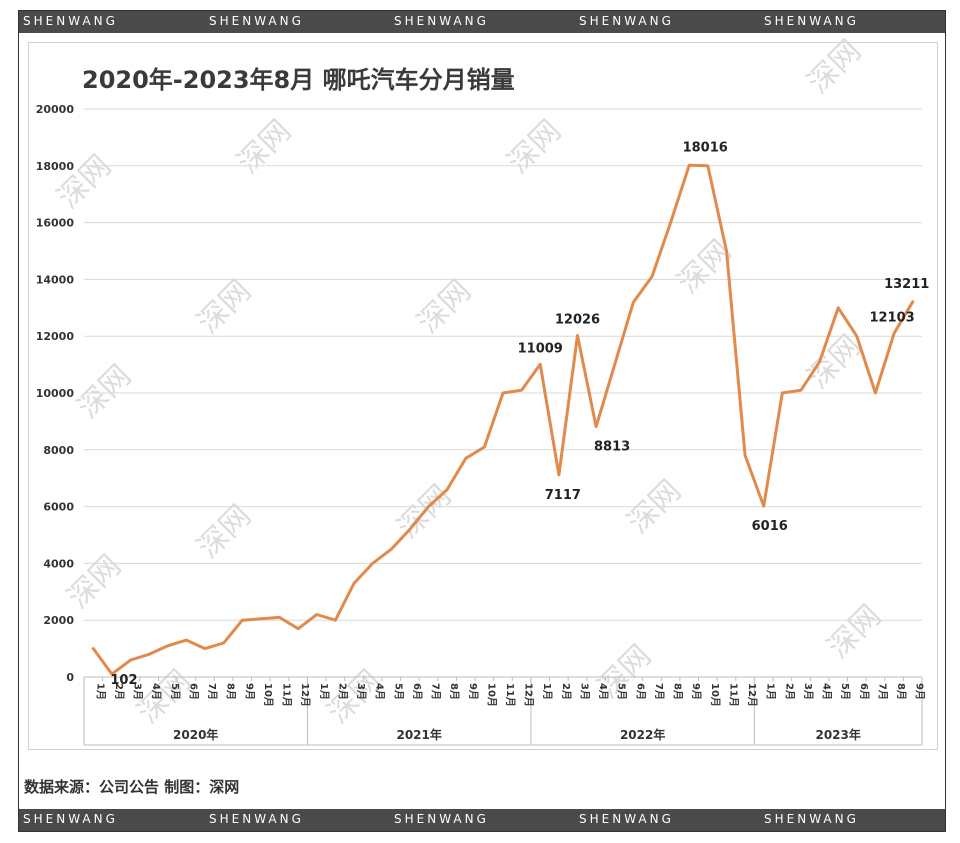 This screenshot has height=843, width=960. What do you see at coordinates (577, 319) in the screenshot?
I see `data-label: 12026` at bounding box center [577, 319].